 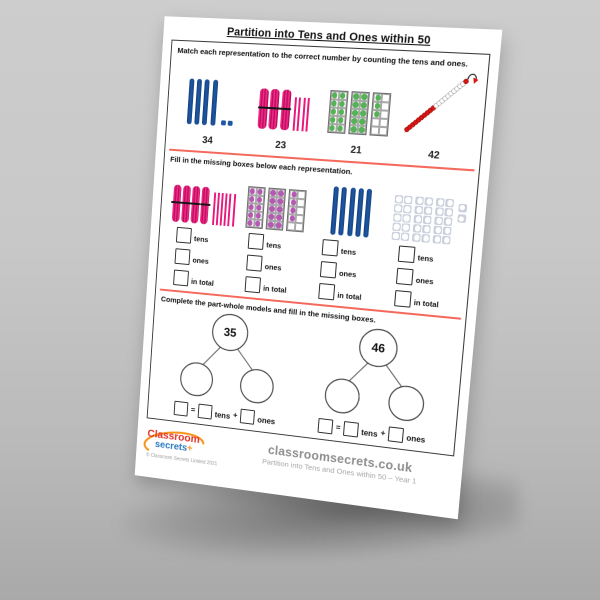 What do you see at coordinates (211, 93) in the screenshot?
I see `rep-base10-blue` at bounding box center [211, 93].